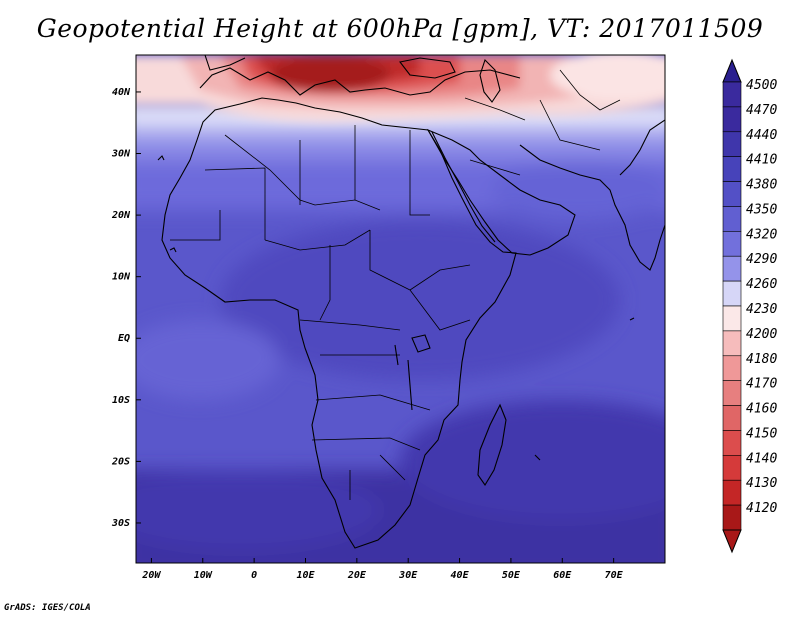 This screenshot has height=622, width=800. Describe the element at coordinates (761, 433) in the screenshot. I see `colorbar-label: 4150` at that location.